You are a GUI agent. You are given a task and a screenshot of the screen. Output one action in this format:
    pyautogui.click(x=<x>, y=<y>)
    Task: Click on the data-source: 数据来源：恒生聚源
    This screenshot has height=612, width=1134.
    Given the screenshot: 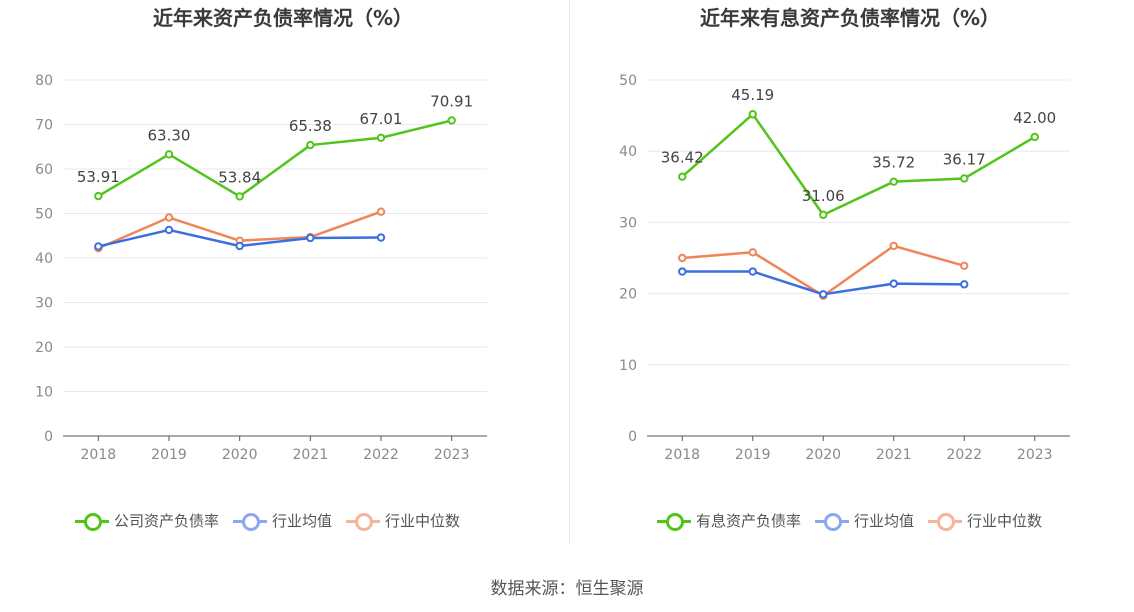 What is the action you would take?
    pyautogui.click(x=567, y=589)
    